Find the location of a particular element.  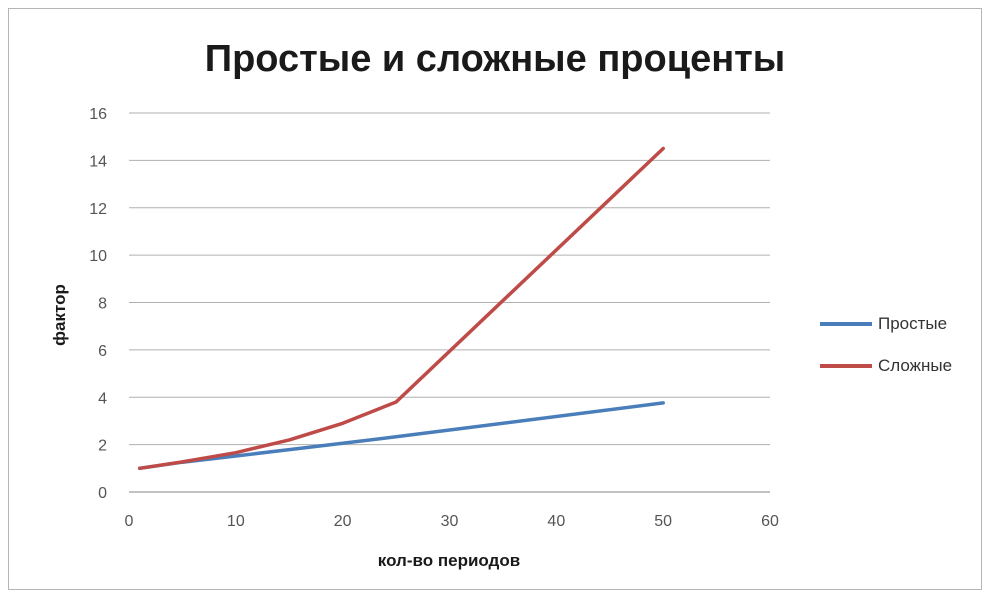

y-tick-label: 6 is located at coordinates (102, 351).